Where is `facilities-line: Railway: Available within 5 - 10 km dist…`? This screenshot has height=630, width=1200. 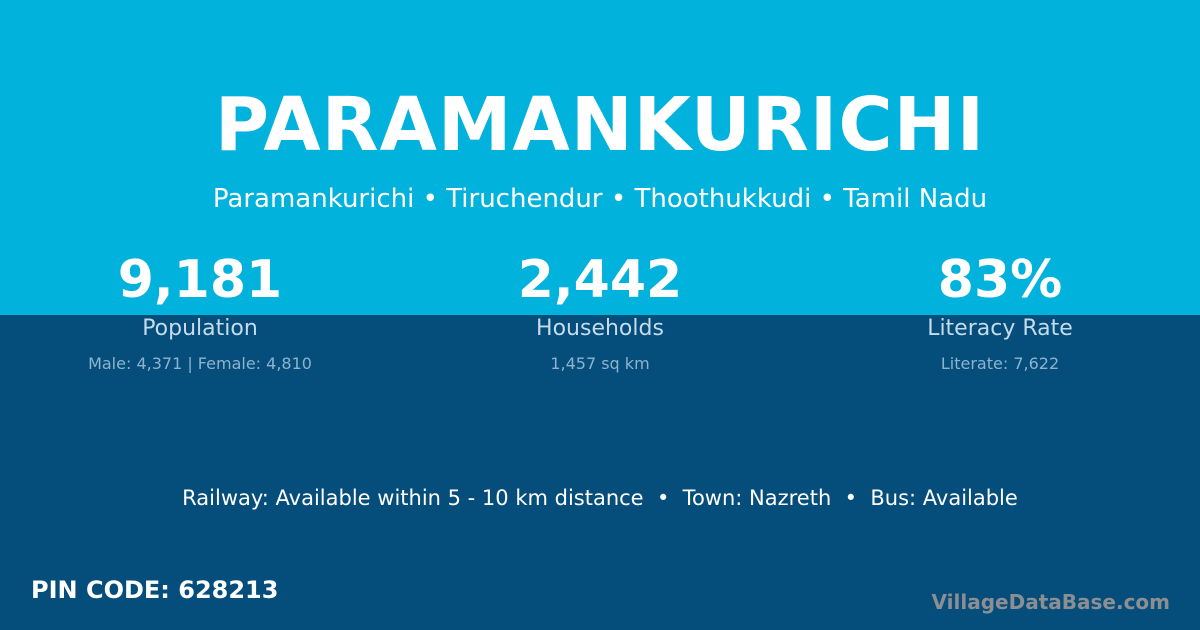 facilities-line: Railway: Available within 5 - 10 km dist… is located at coordinates (600, 498).